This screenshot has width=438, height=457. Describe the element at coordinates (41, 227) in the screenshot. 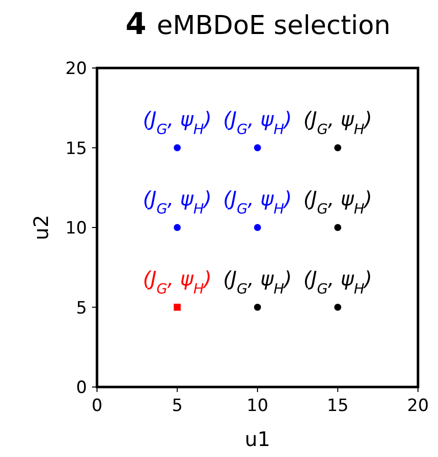

I see `y-axis-title: u2` at that location.